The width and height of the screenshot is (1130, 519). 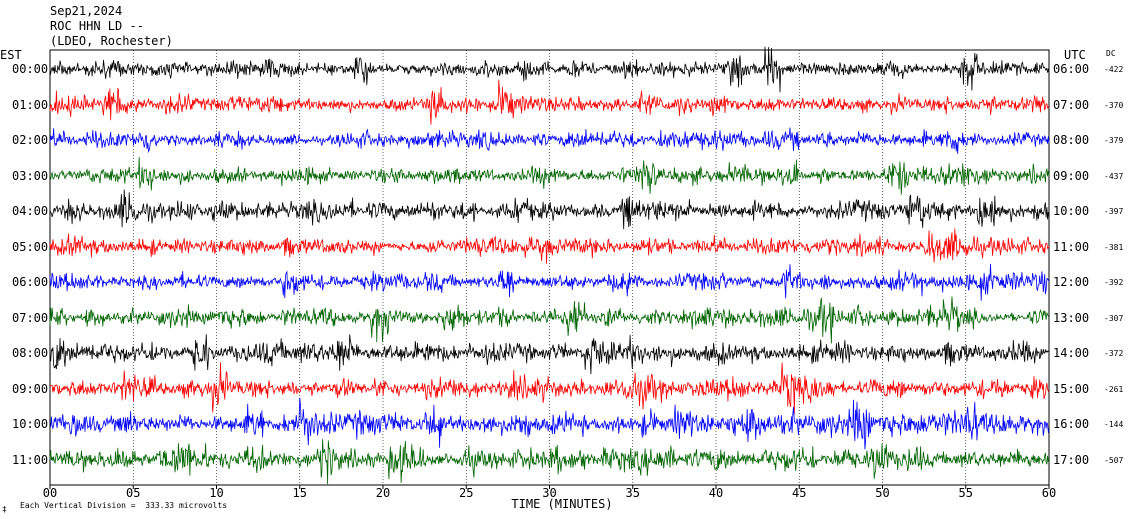 I want to click on utc-hour-label: 15:00, so click(x=1071, y=388).